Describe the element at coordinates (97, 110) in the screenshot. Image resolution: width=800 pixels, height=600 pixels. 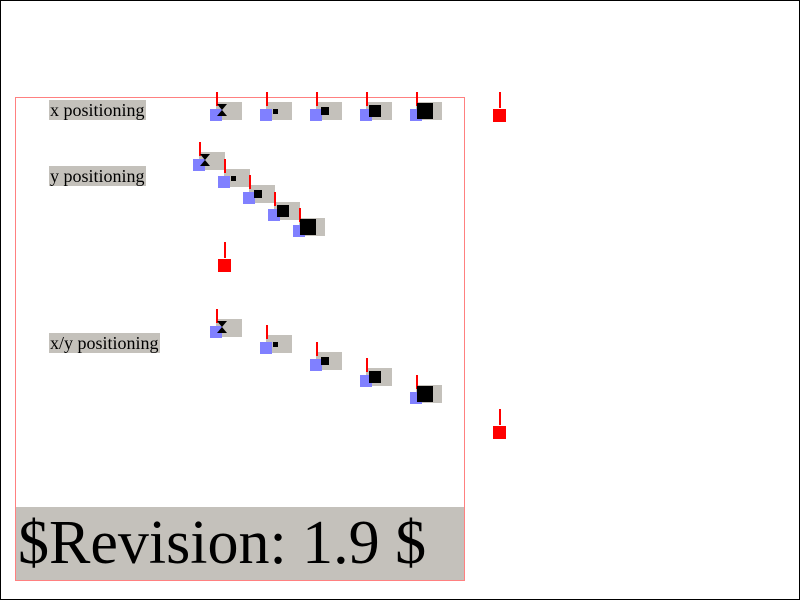
I see `x-positioning-label: x positioning` at that location.